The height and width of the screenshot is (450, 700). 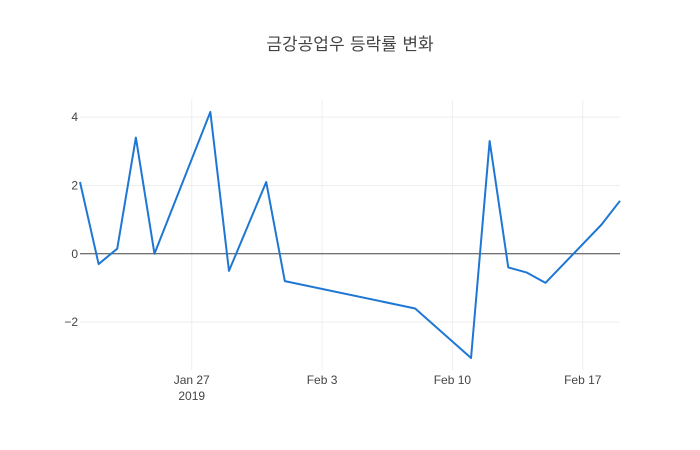 What do you see at coordinates (191, 396) in the screenshot?
I see `x-tick-sublabel: 2019` at bounding box center [191, 396].